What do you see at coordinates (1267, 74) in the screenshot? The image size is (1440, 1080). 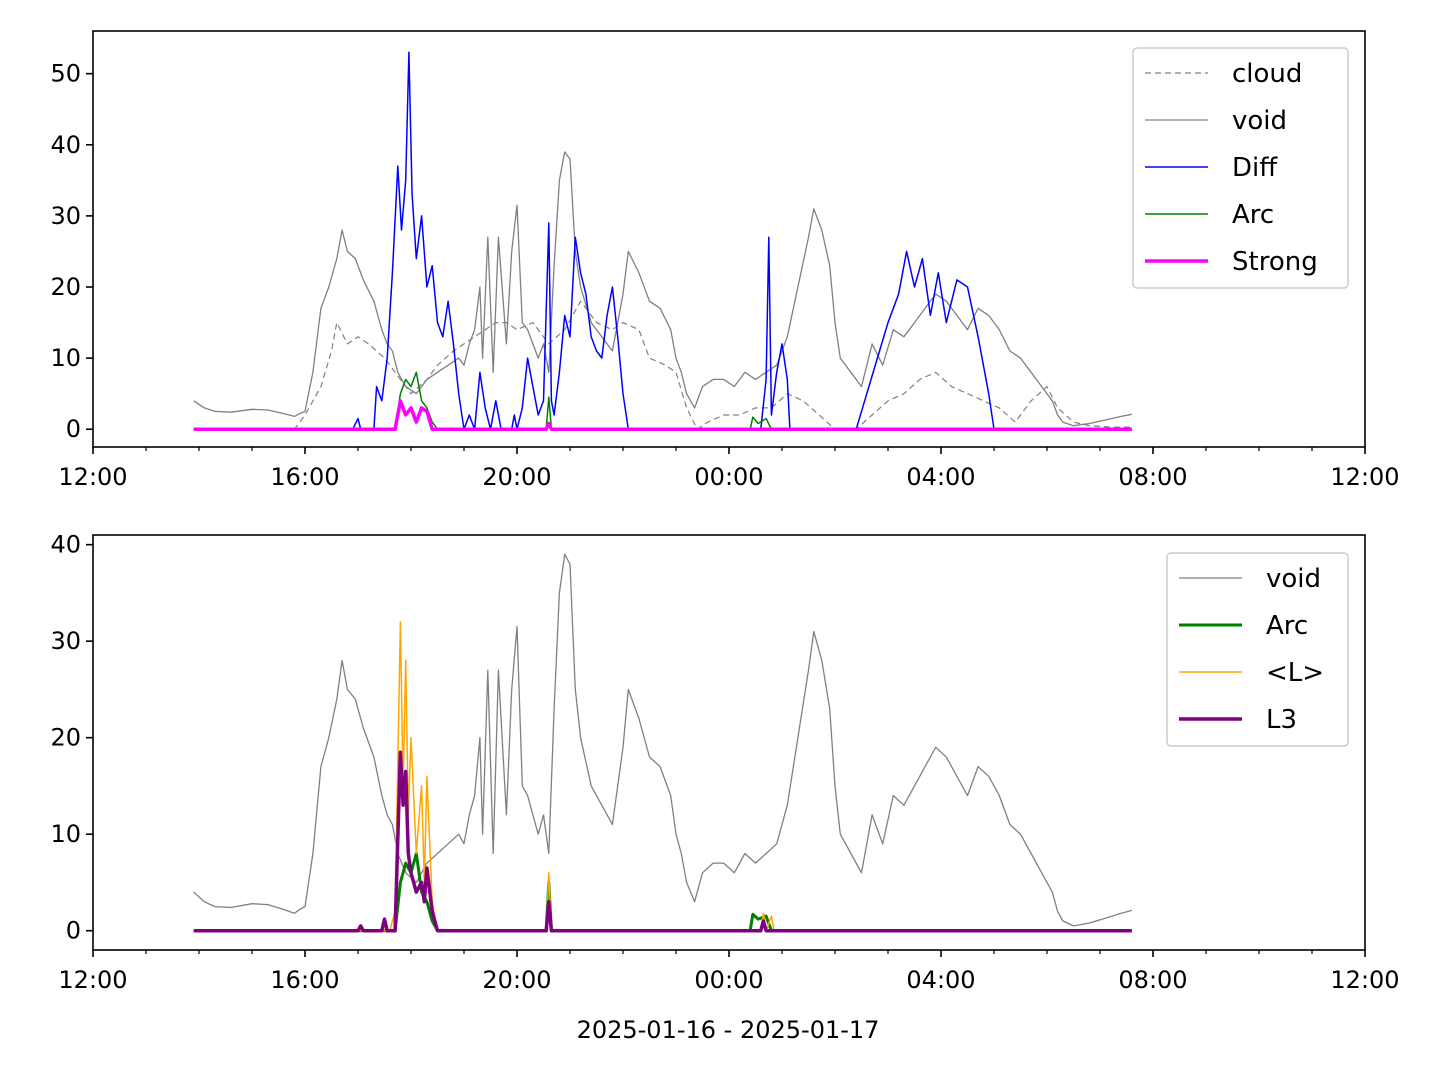 I see `legend-label: cloud` at bounding box center [1267, 74].